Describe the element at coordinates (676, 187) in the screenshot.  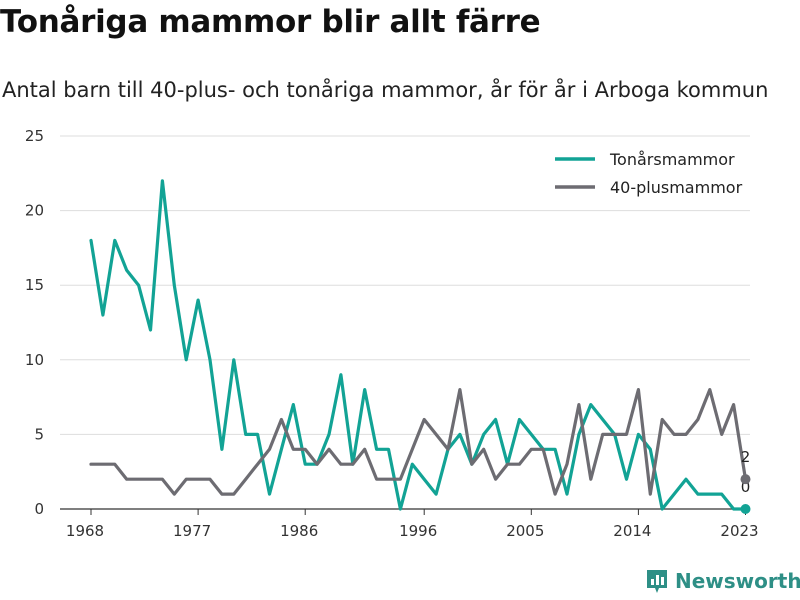
I see `legend-label: 40-plusmammor` at that location.